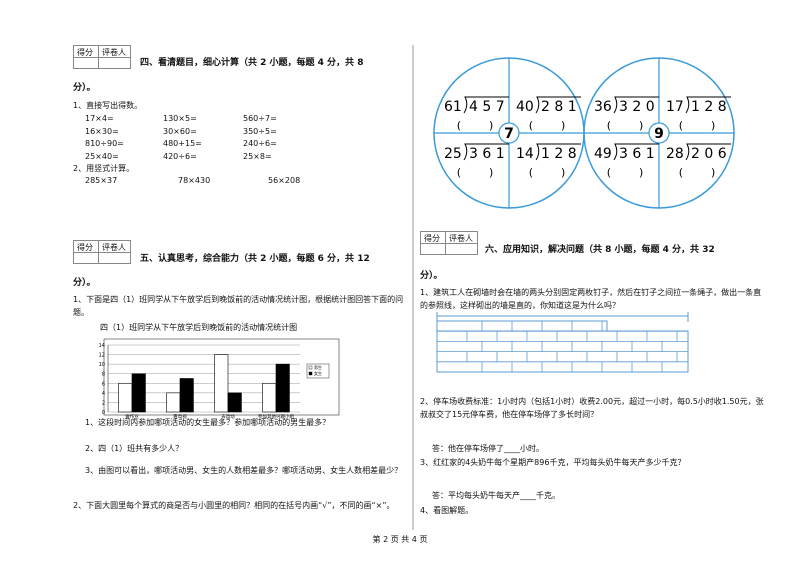  I want to click on expression: 480+15=, so click(182, 144).